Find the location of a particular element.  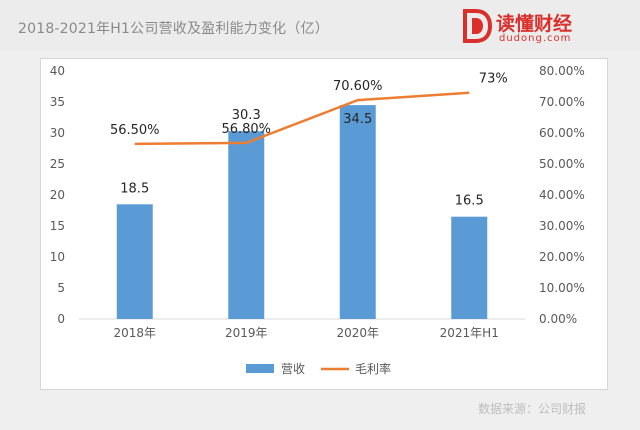

y-left-tick-label: 10 is located at coordinates (57, 257).